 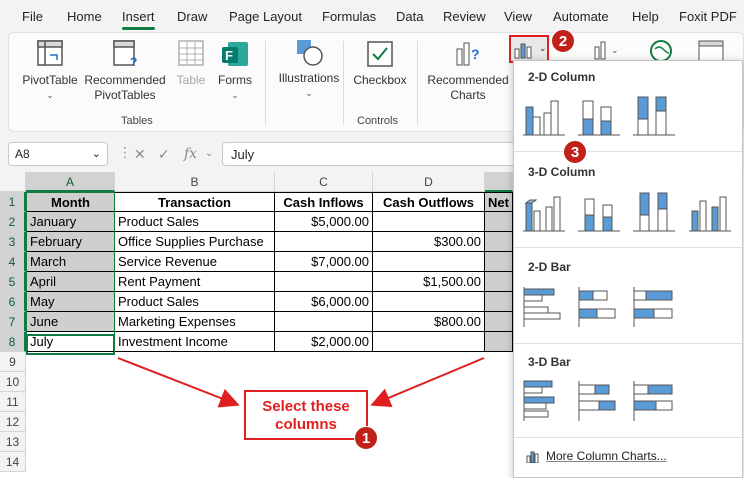 I want to click on forms-button: F Forms ⌄, so click(x=235, y=71).